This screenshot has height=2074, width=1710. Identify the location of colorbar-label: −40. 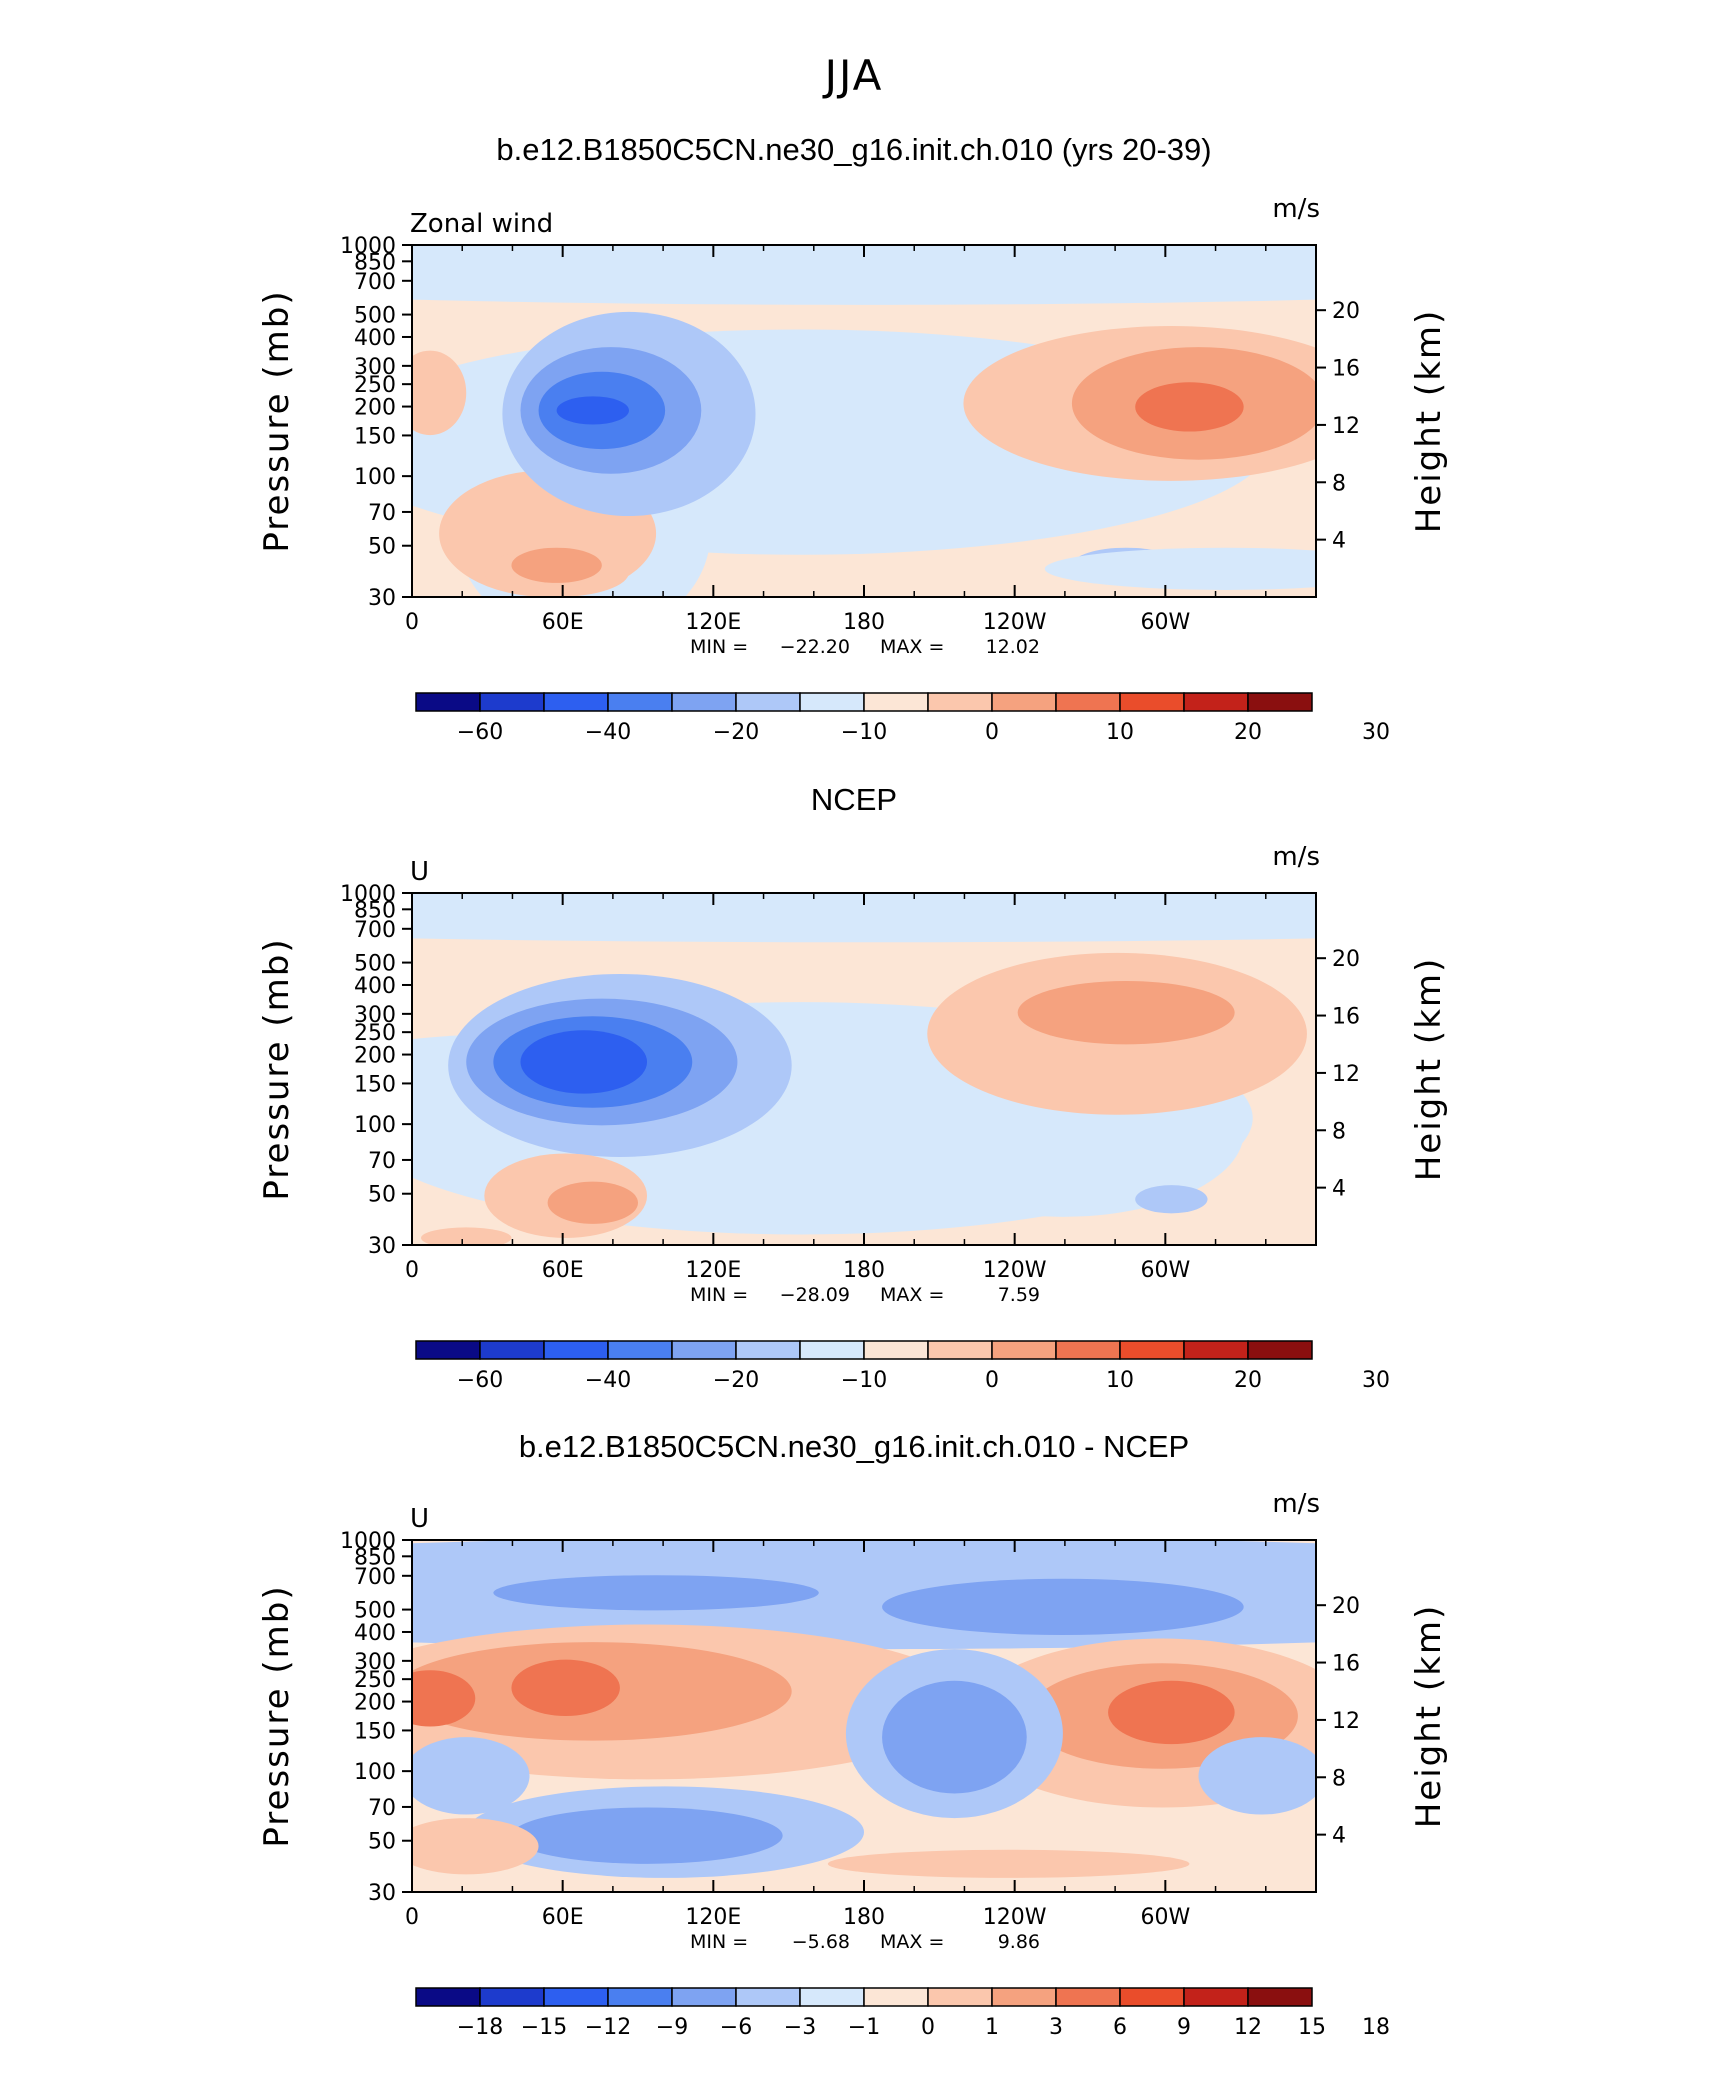
(608, 732).